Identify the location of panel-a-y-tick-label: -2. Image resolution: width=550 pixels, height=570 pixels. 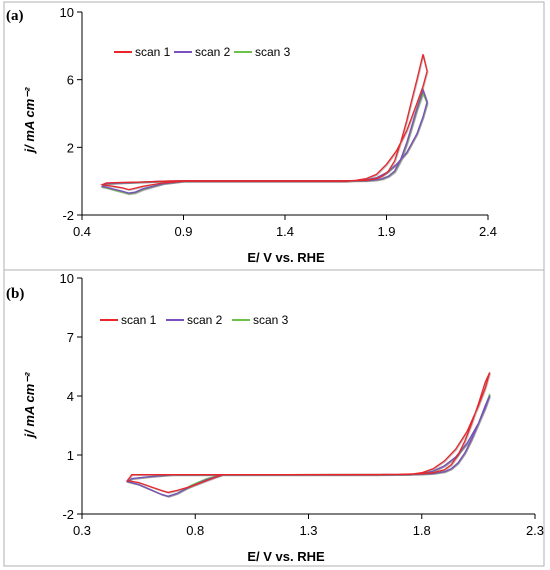
(68, 215).